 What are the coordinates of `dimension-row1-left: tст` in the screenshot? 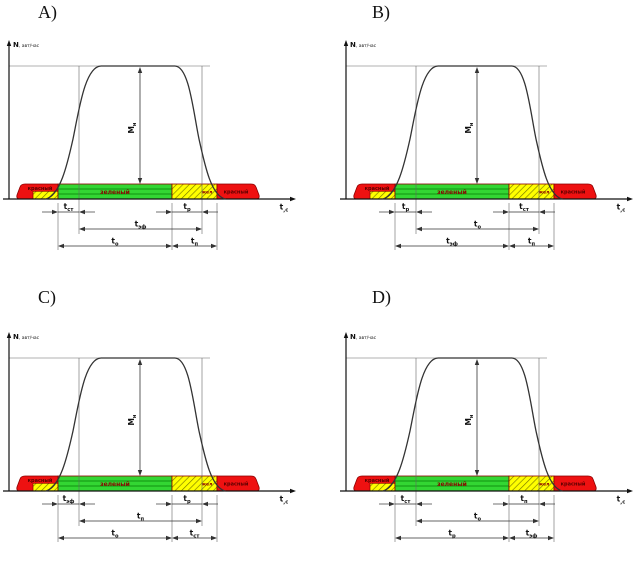 It's located at (68, 208).